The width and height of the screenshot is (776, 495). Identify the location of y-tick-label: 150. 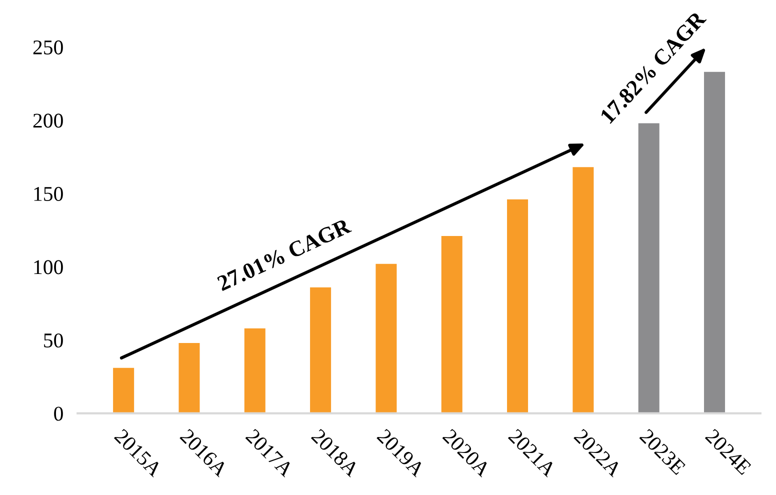
(48, 193).